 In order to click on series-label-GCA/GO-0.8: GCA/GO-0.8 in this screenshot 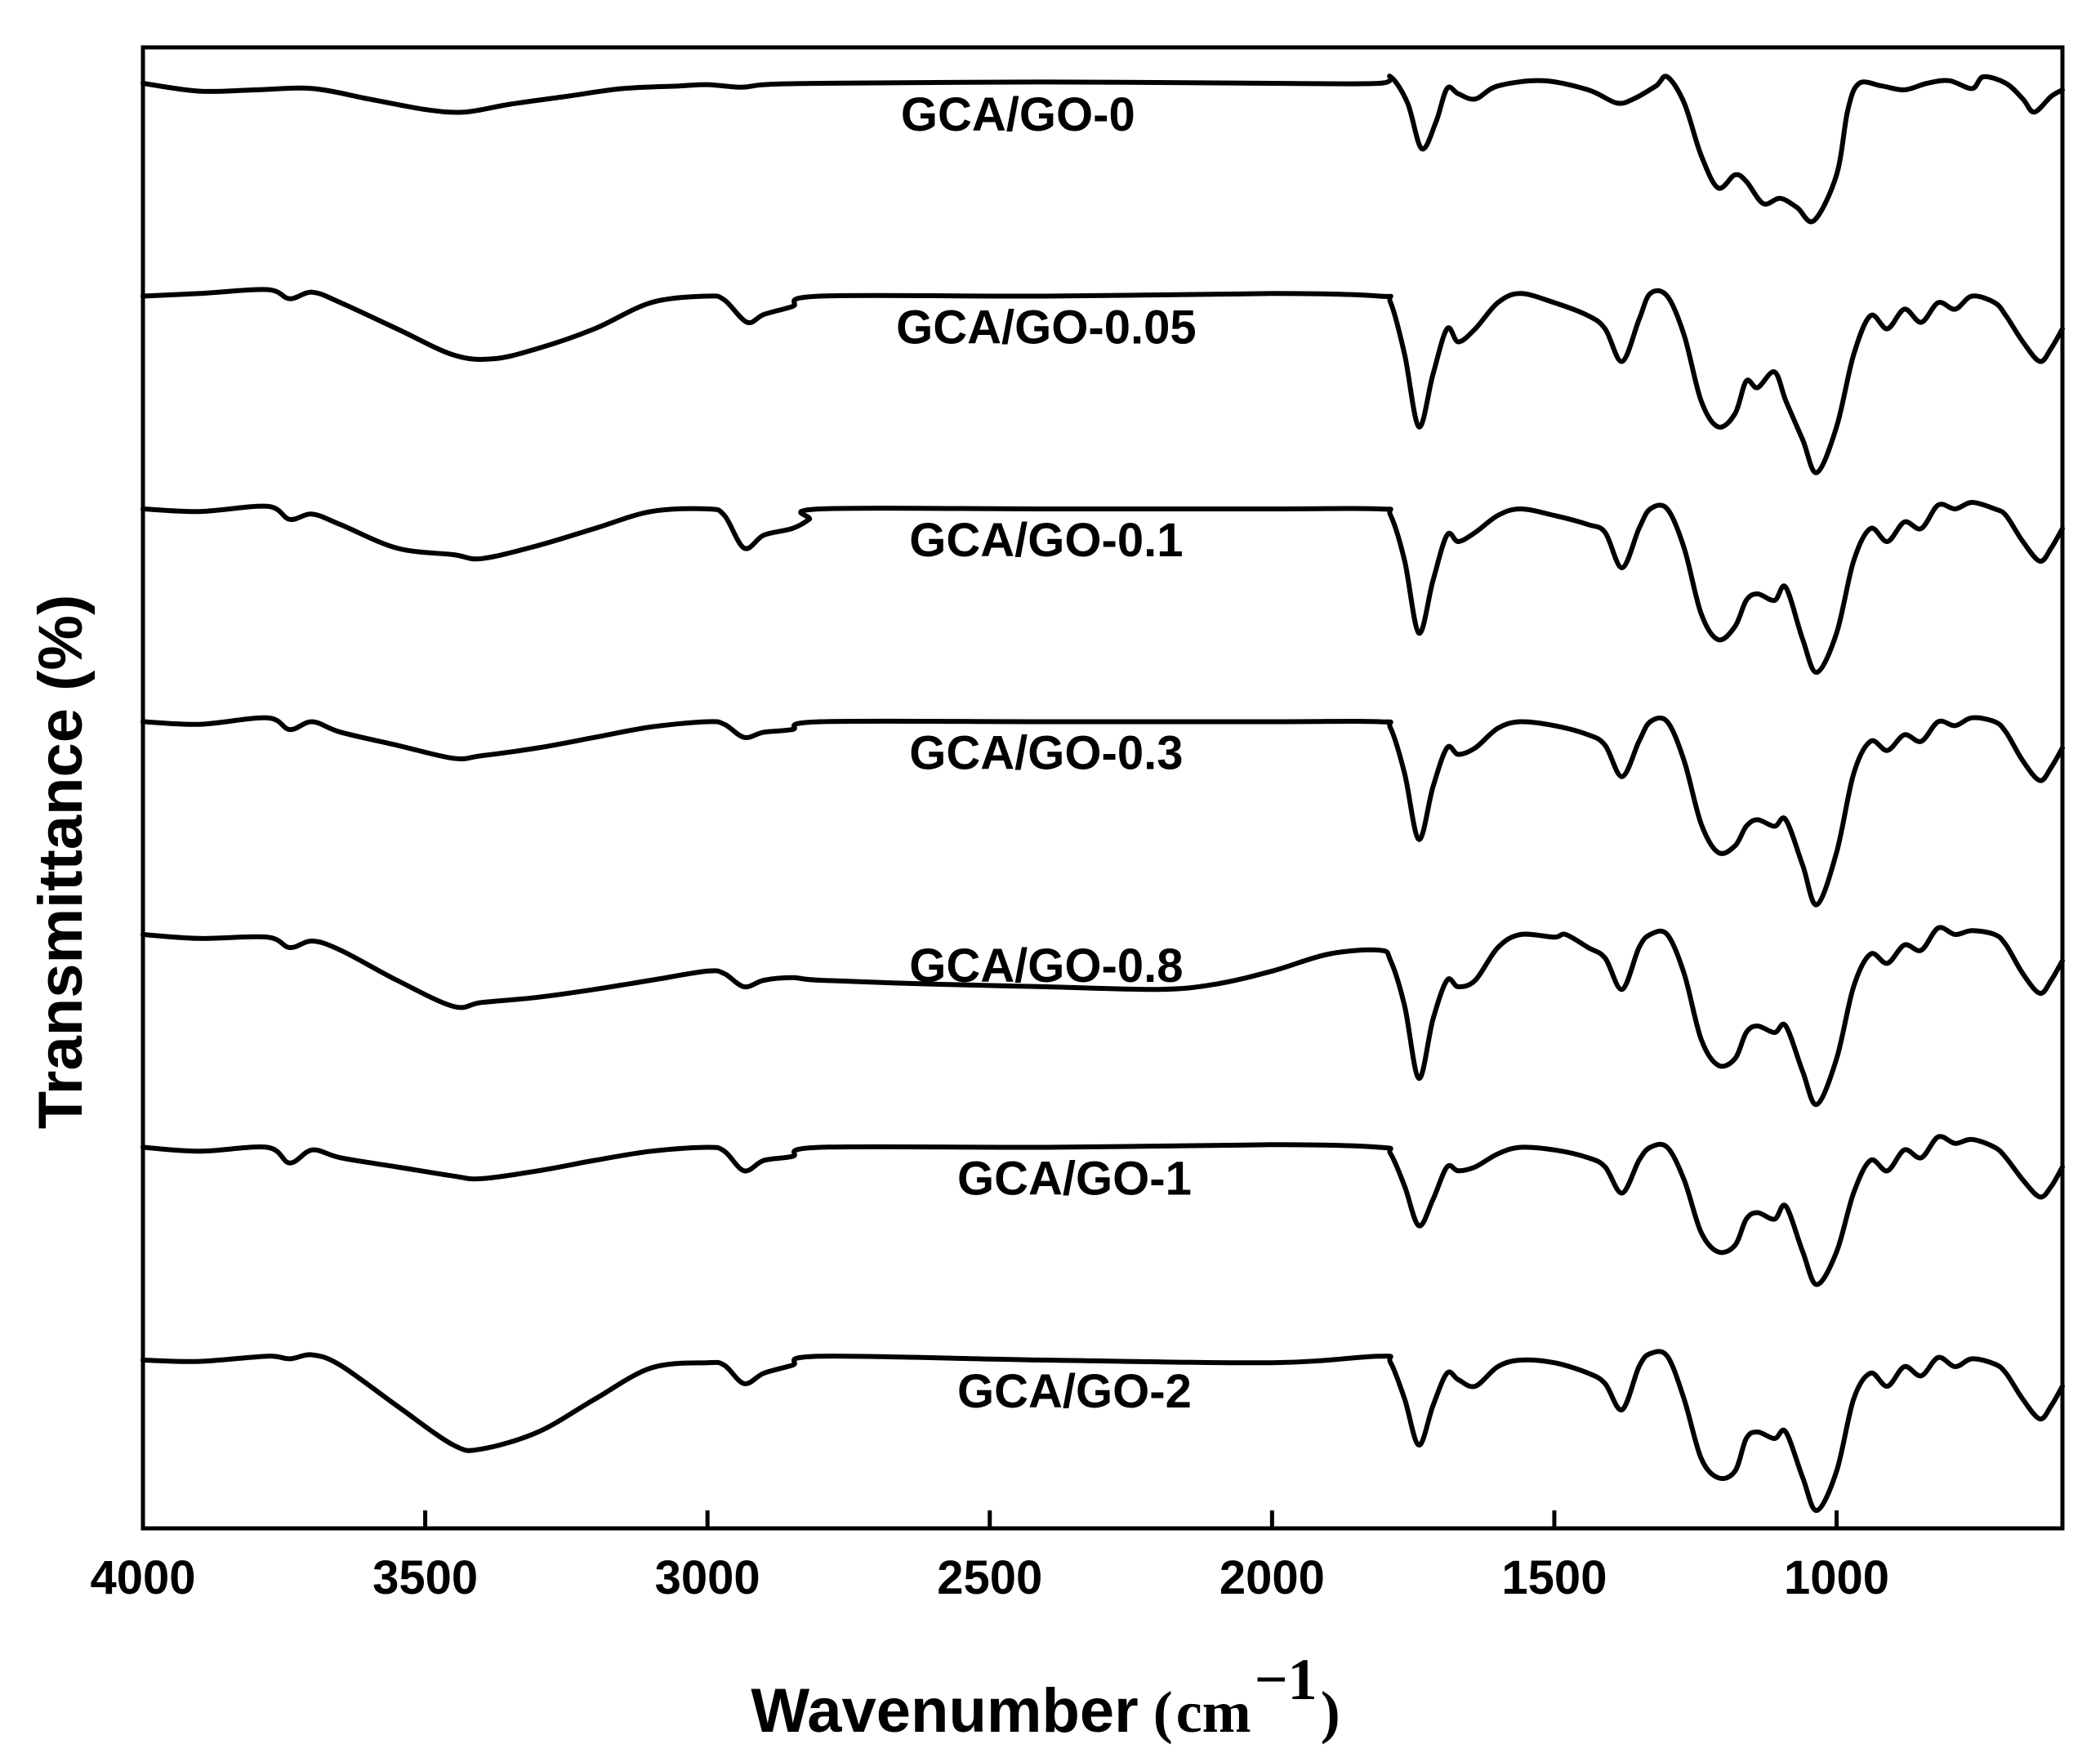, I will do `click(1046, 966)`.